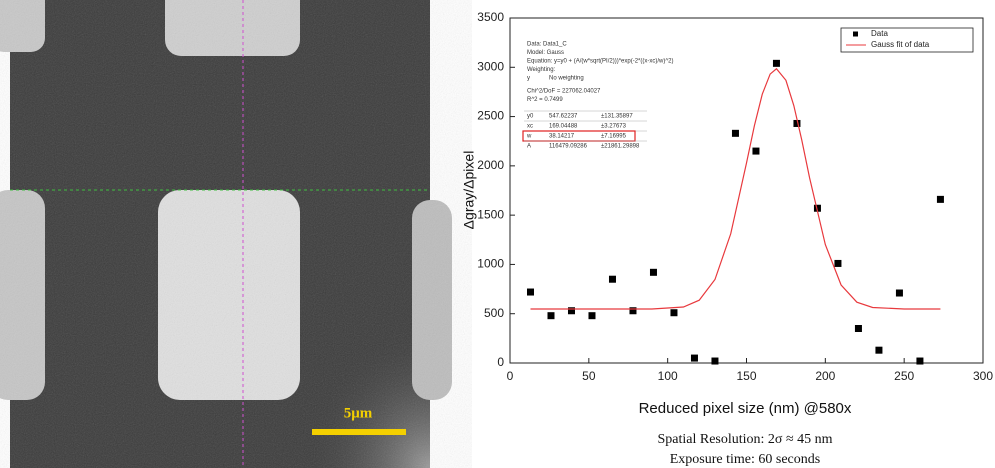 This screenshot has height=468, width=995. I want to click on legend-label: Data, so click(879, 33).